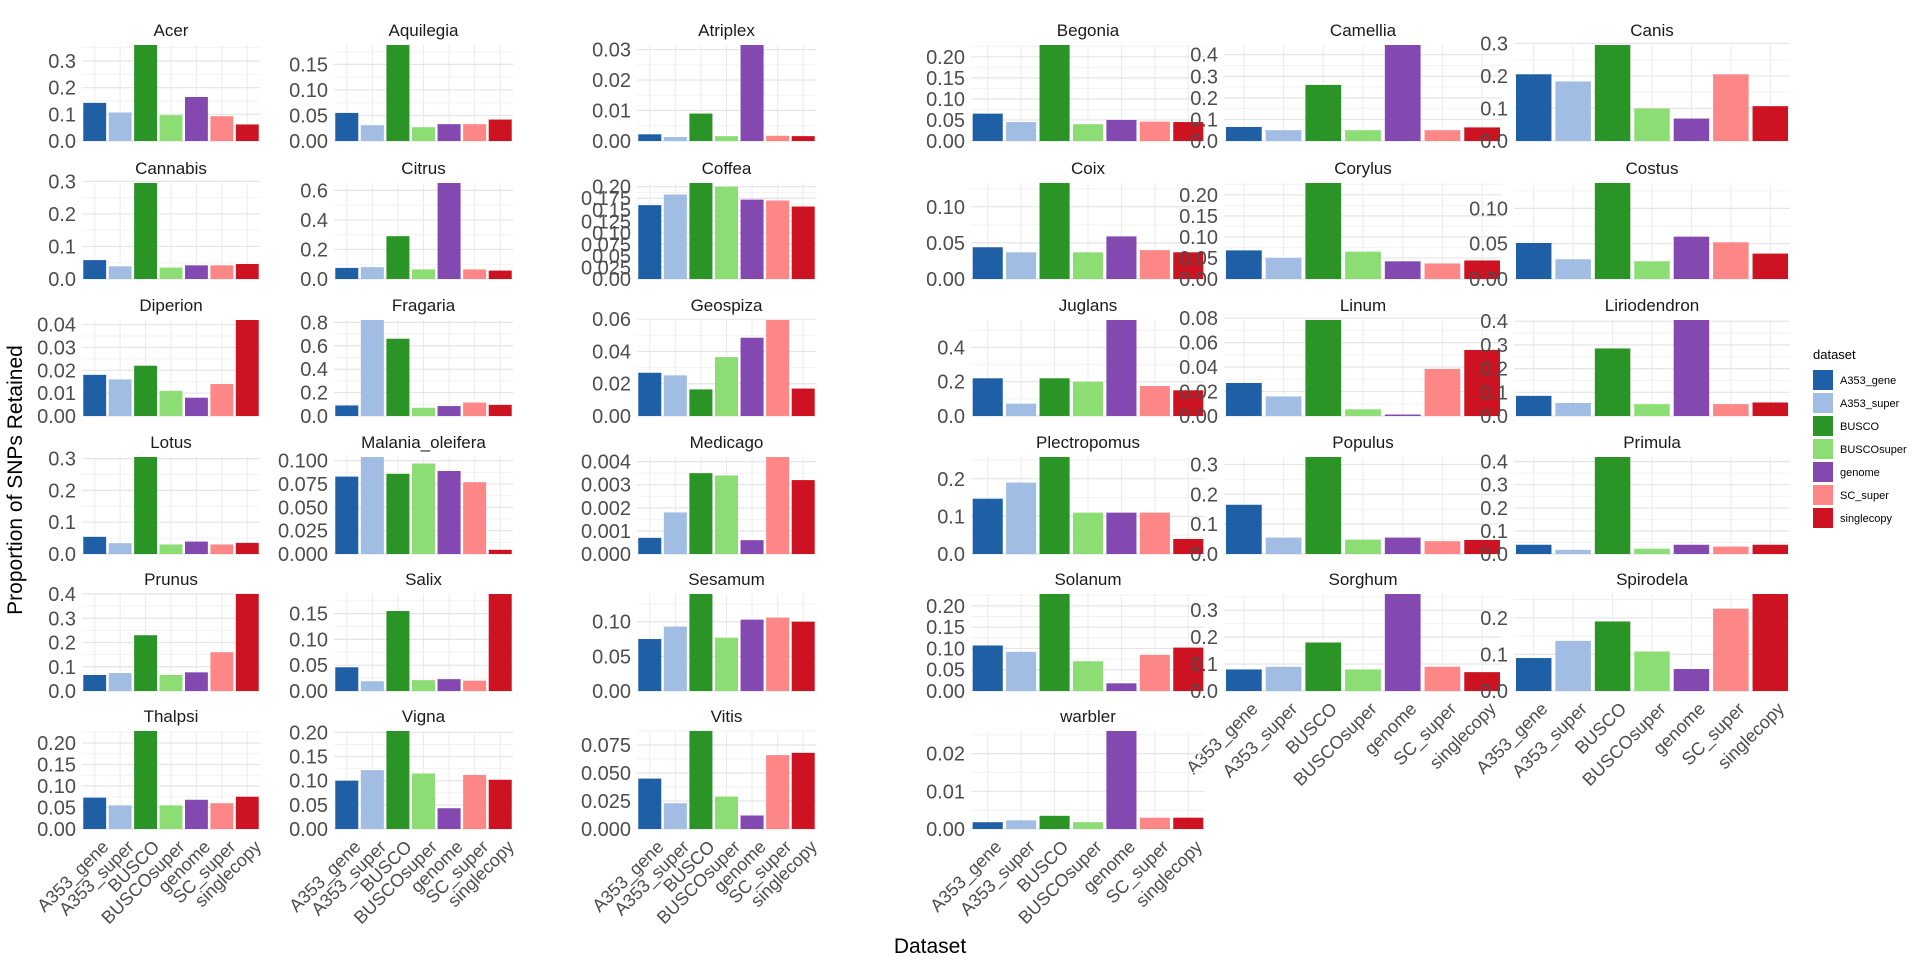  I want to click on y-tick-label: 0.6, so click(314, 191).